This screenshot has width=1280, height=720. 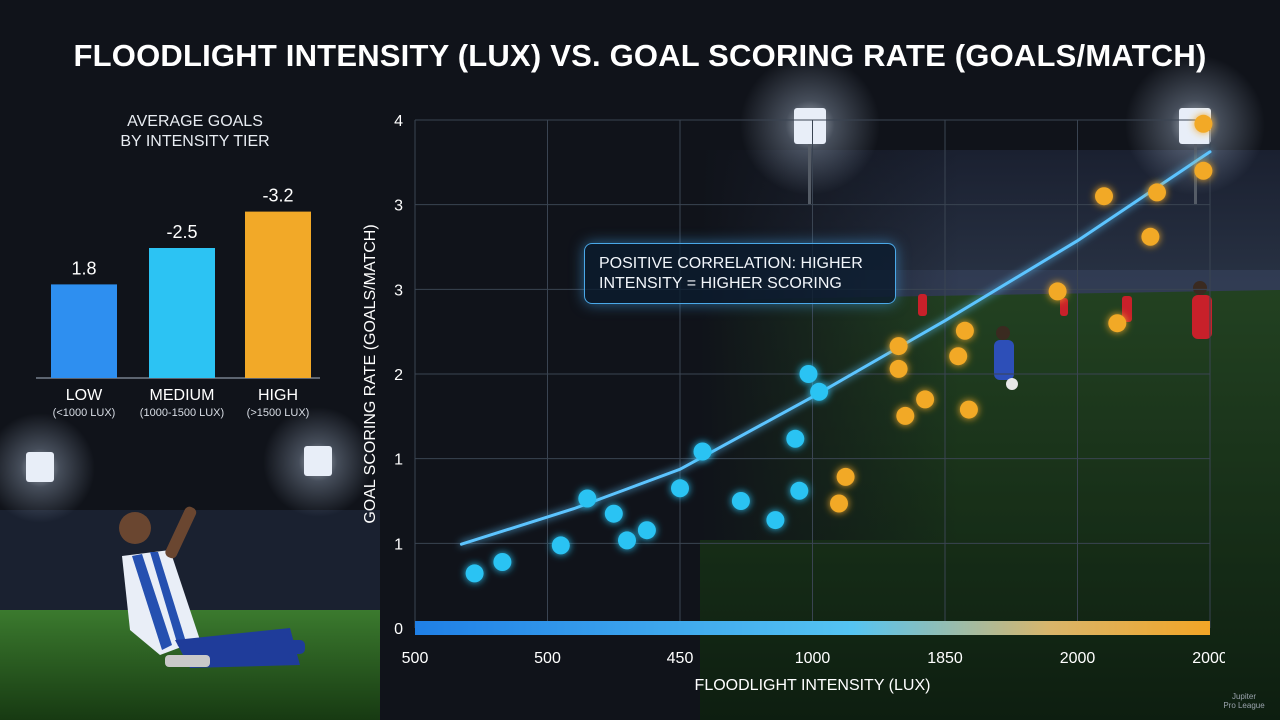 What do you see at coordinates (195, 121) in the screenshot?
I see `inset-title-line-1: AVERAGE GOALS` at bounding box center [195, 121].